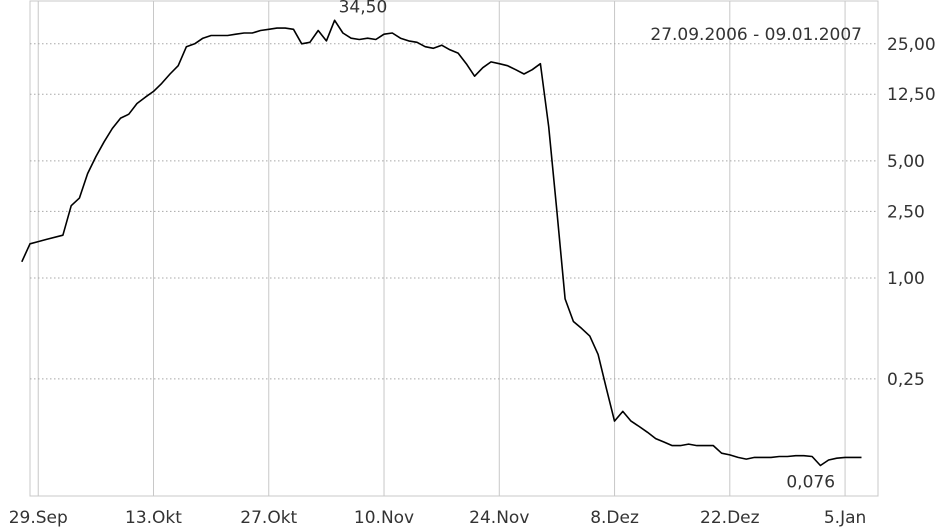 The image size is (952, 529). What do you see at coordinates (906, 212) in the screenshot?
I see `y-tick-label: 2,50` at bounding box center [906, 212].